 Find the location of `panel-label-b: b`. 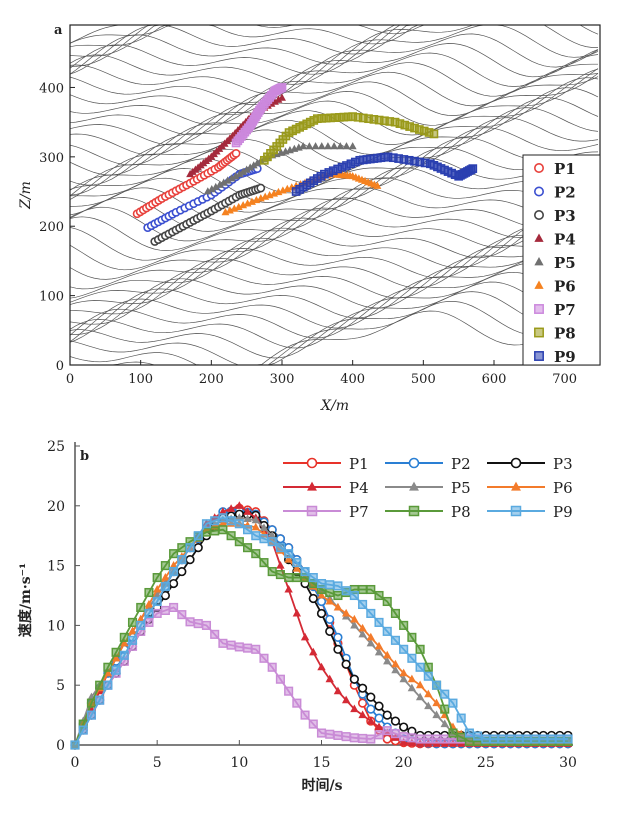

panel-label-b: b is located at coordinates (84, 456).